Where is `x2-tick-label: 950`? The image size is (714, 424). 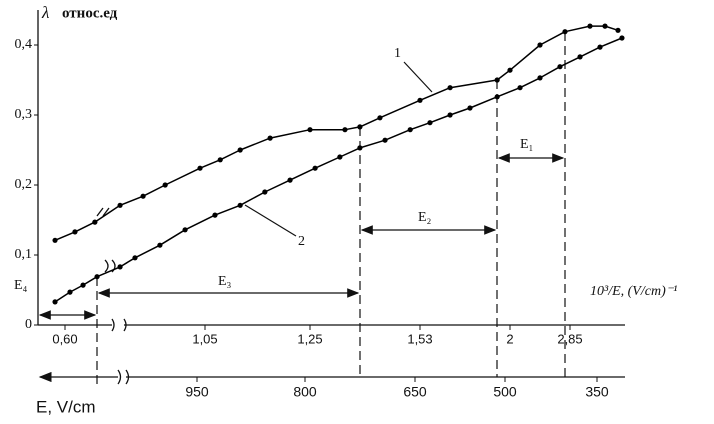
x2-tick-label: 950 is located at coordinates (197, 392).